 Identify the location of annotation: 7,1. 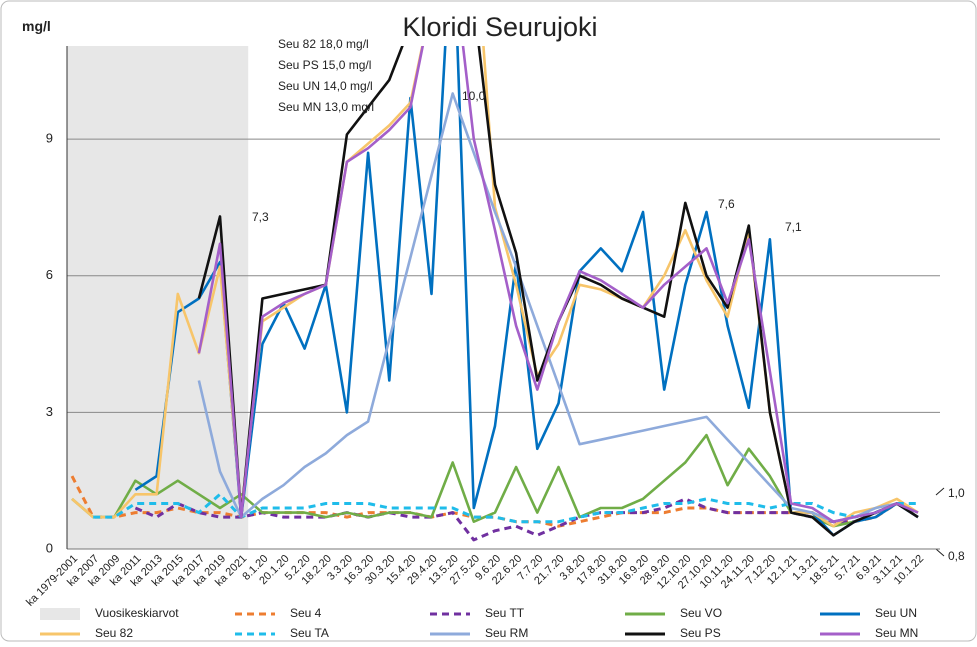
(793, 227).